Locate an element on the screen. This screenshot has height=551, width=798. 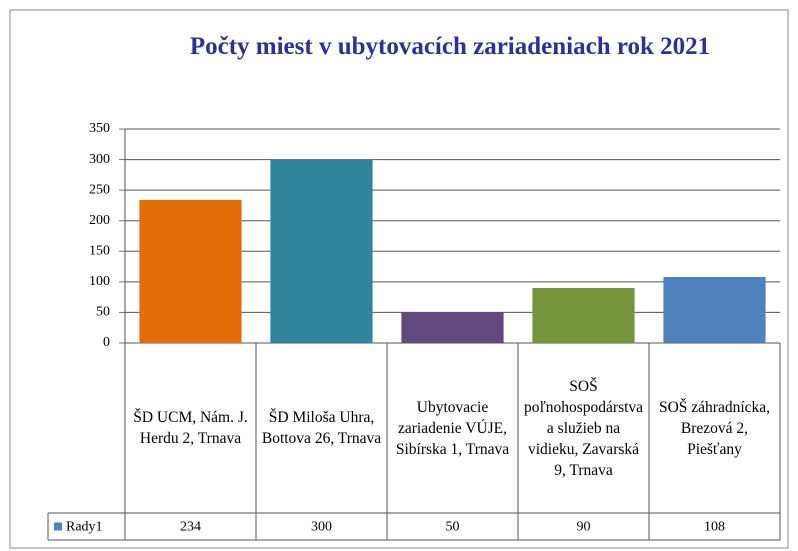
category-label: ŠD Miloša Uhra, Bottova 26, Trnava is located at coordinates (321, 428).